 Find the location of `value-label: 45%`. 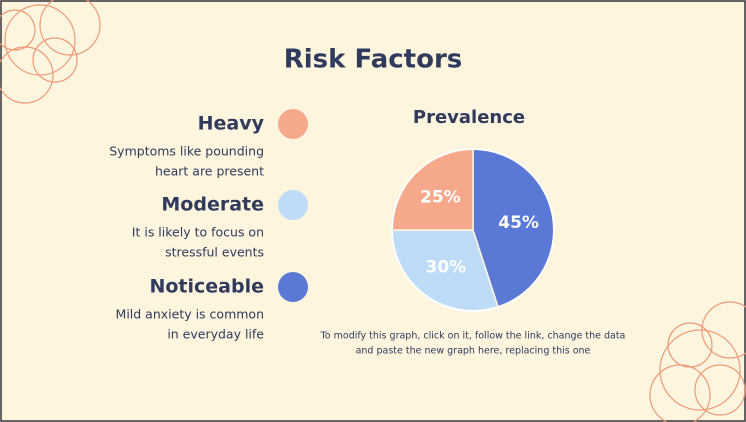

value-label: 45% is located at coordinates (518, 223).